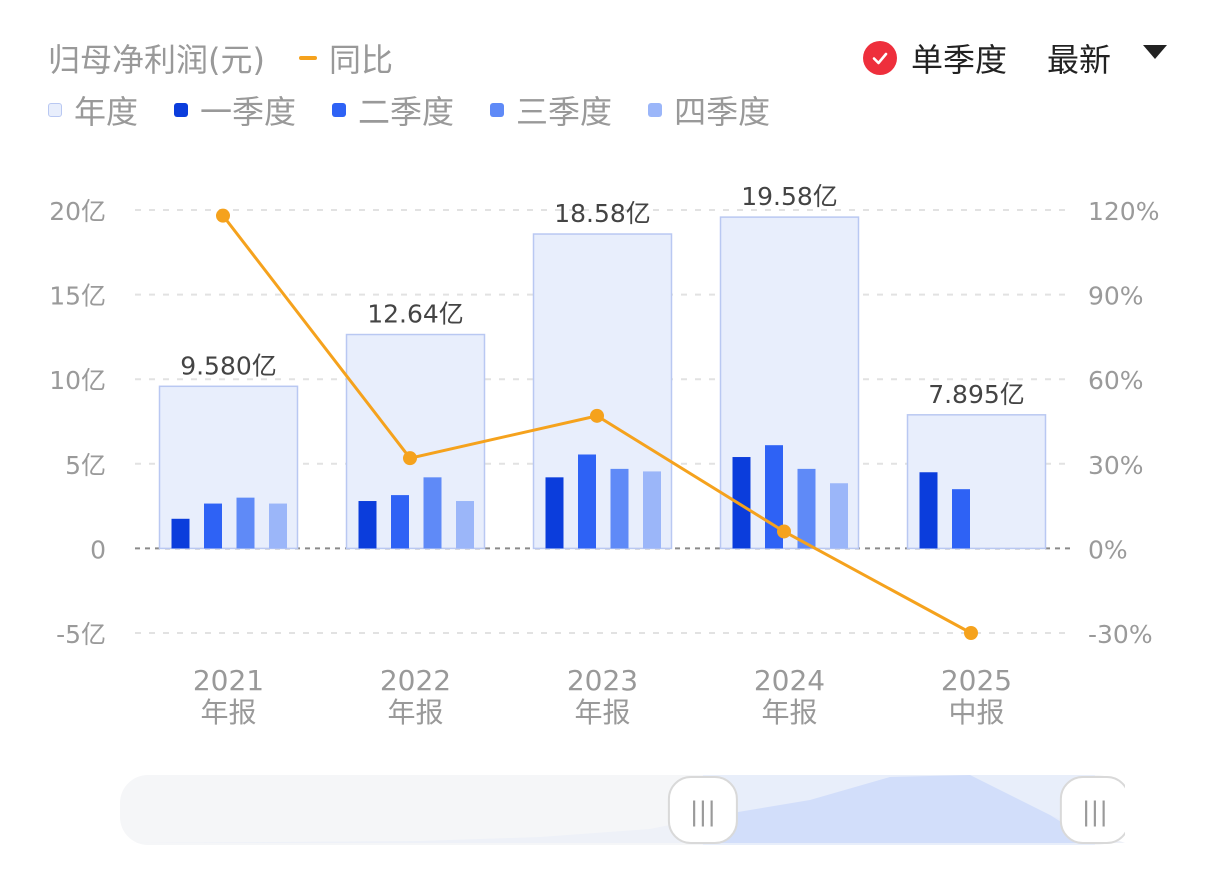 The width and height of the screenshot is (1211, 871). I want to click on annual-value-label: 18.58亿, so click(602, 213).